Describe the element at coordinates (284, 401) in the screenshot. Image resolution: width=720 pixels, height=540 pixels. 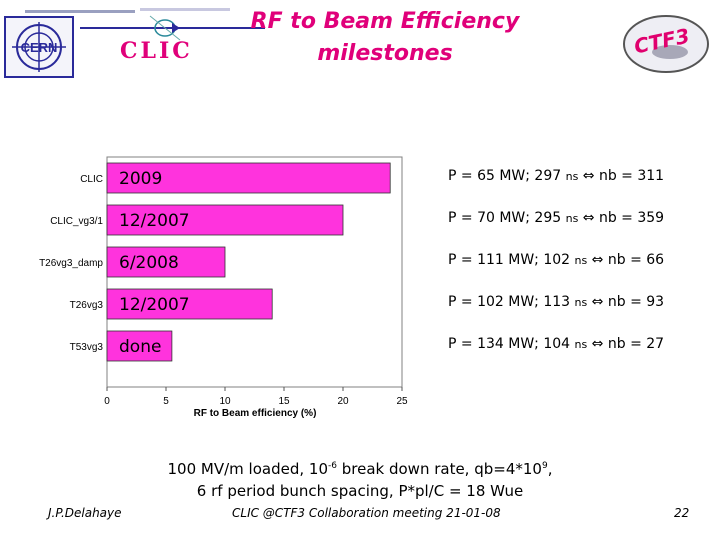
I see `x-tick-label: 15` at that location.